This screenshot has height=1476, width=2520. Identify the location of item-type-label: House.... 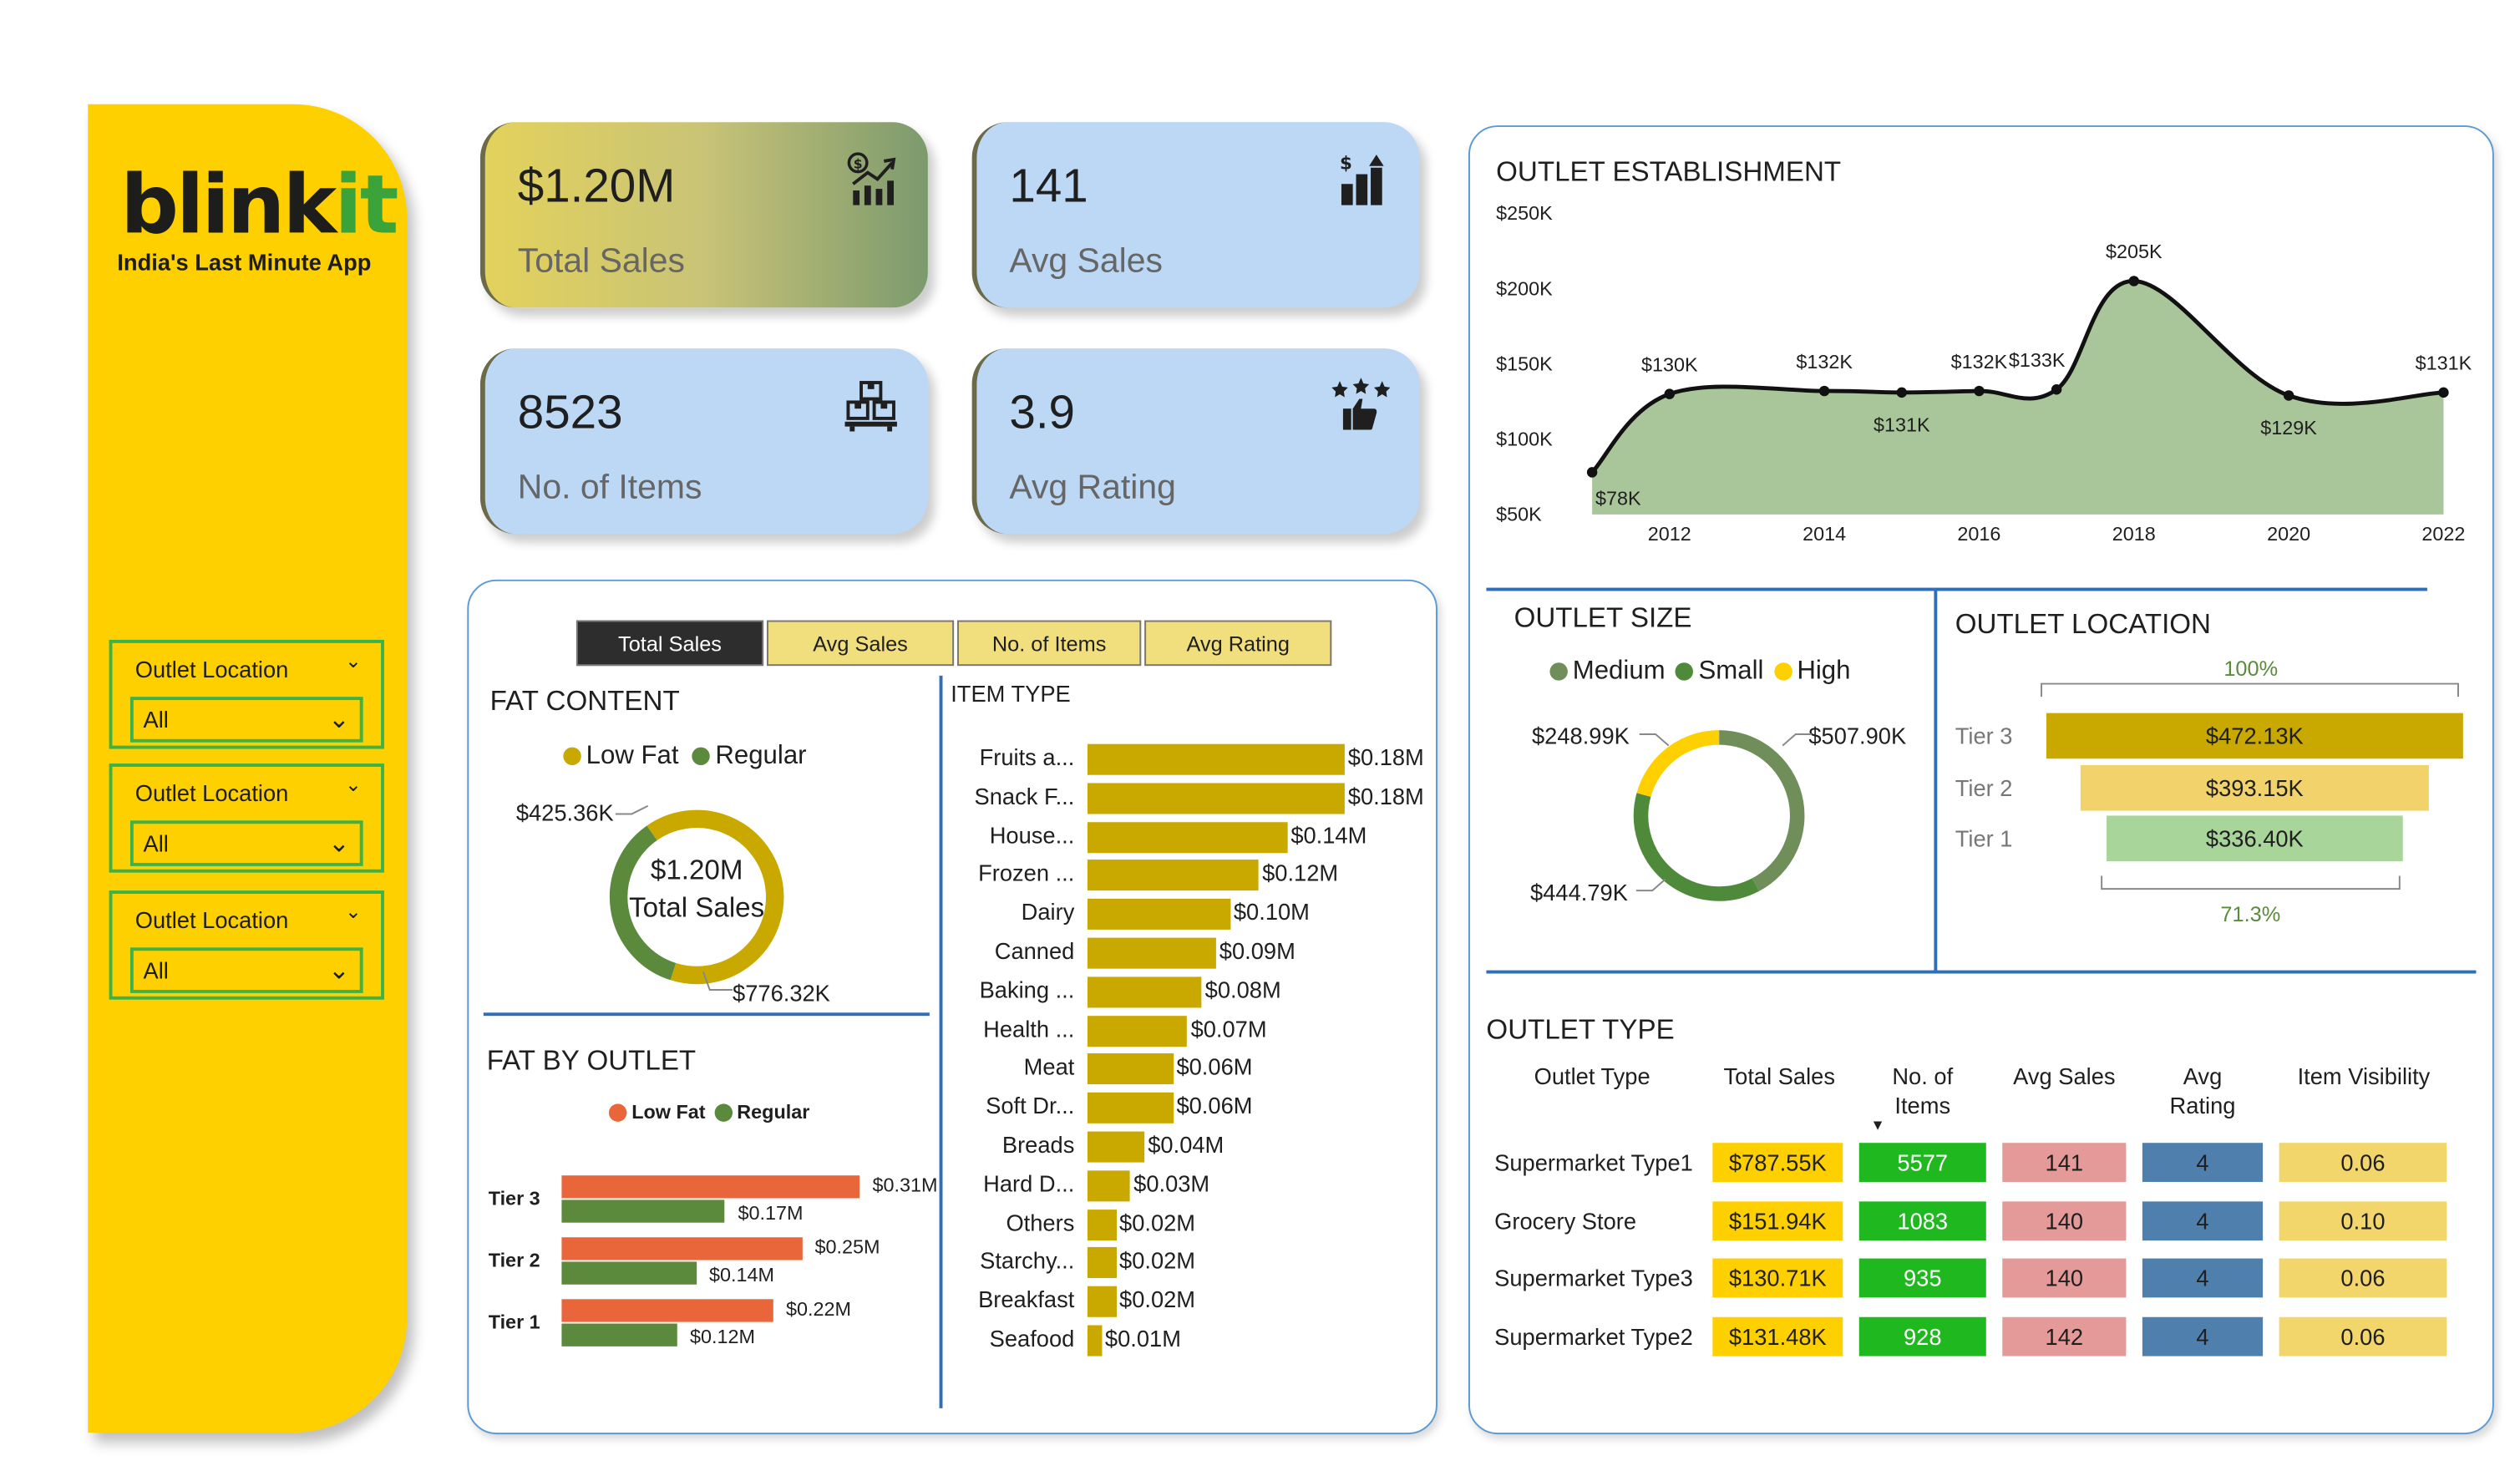
(1032, 835).